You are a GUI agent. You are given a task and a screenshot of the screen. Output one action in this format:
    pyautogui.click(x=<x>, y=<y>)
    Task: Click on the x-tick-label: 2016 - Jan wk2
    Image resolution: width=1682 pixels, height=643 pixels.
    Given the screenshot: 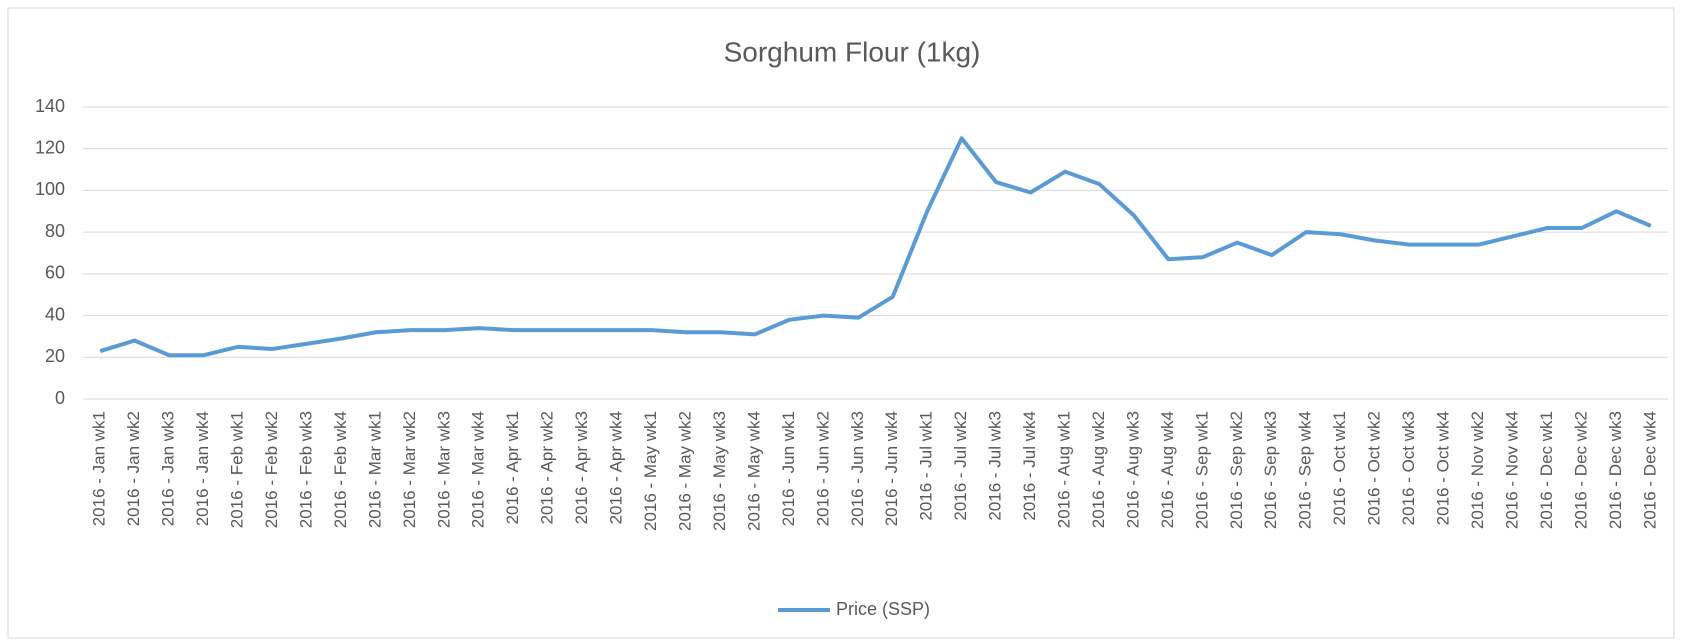 What is the action you would take?
    pyautogui.click(x=133, y=468)
    